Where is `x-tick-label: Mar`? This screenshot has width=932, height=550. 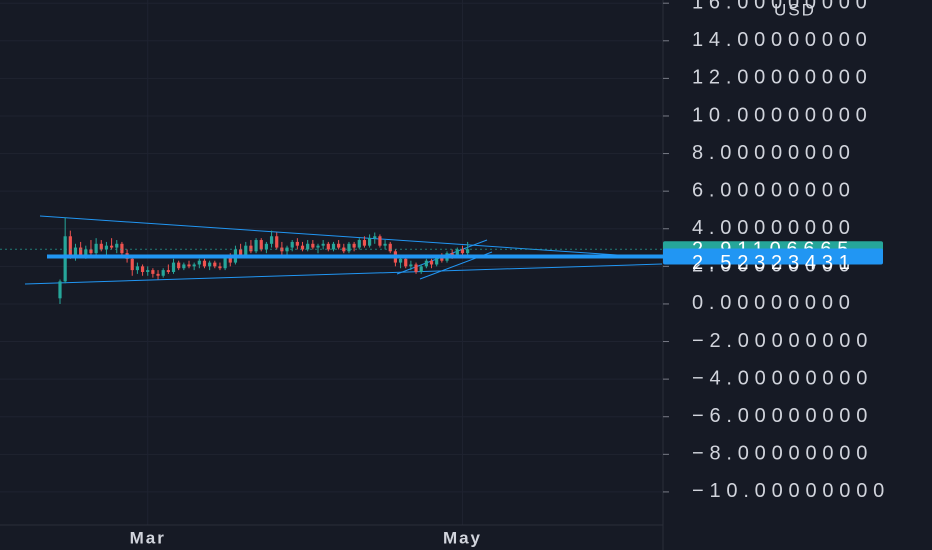
x-tick-label: Mar is located at coordinates (148, 537).